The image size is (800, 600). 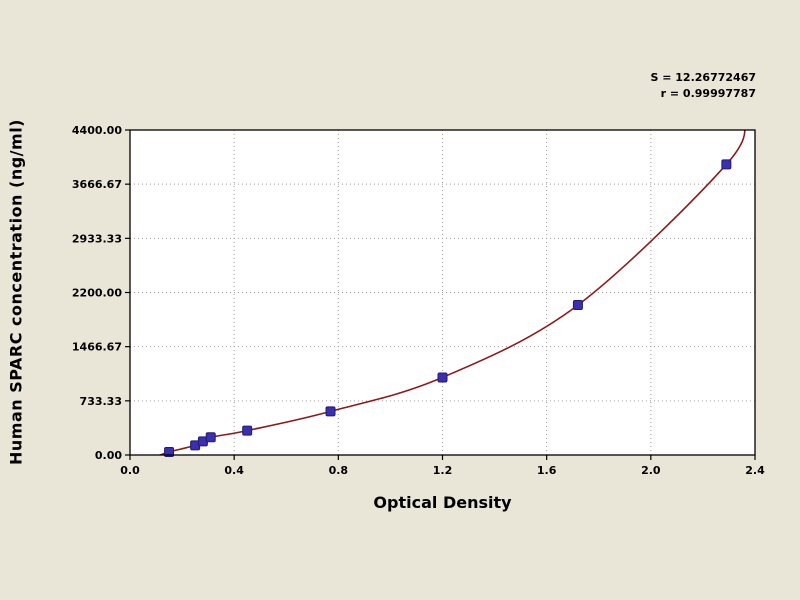 I want to click on svg-text: 4400.00, so click(x=97, y=130).